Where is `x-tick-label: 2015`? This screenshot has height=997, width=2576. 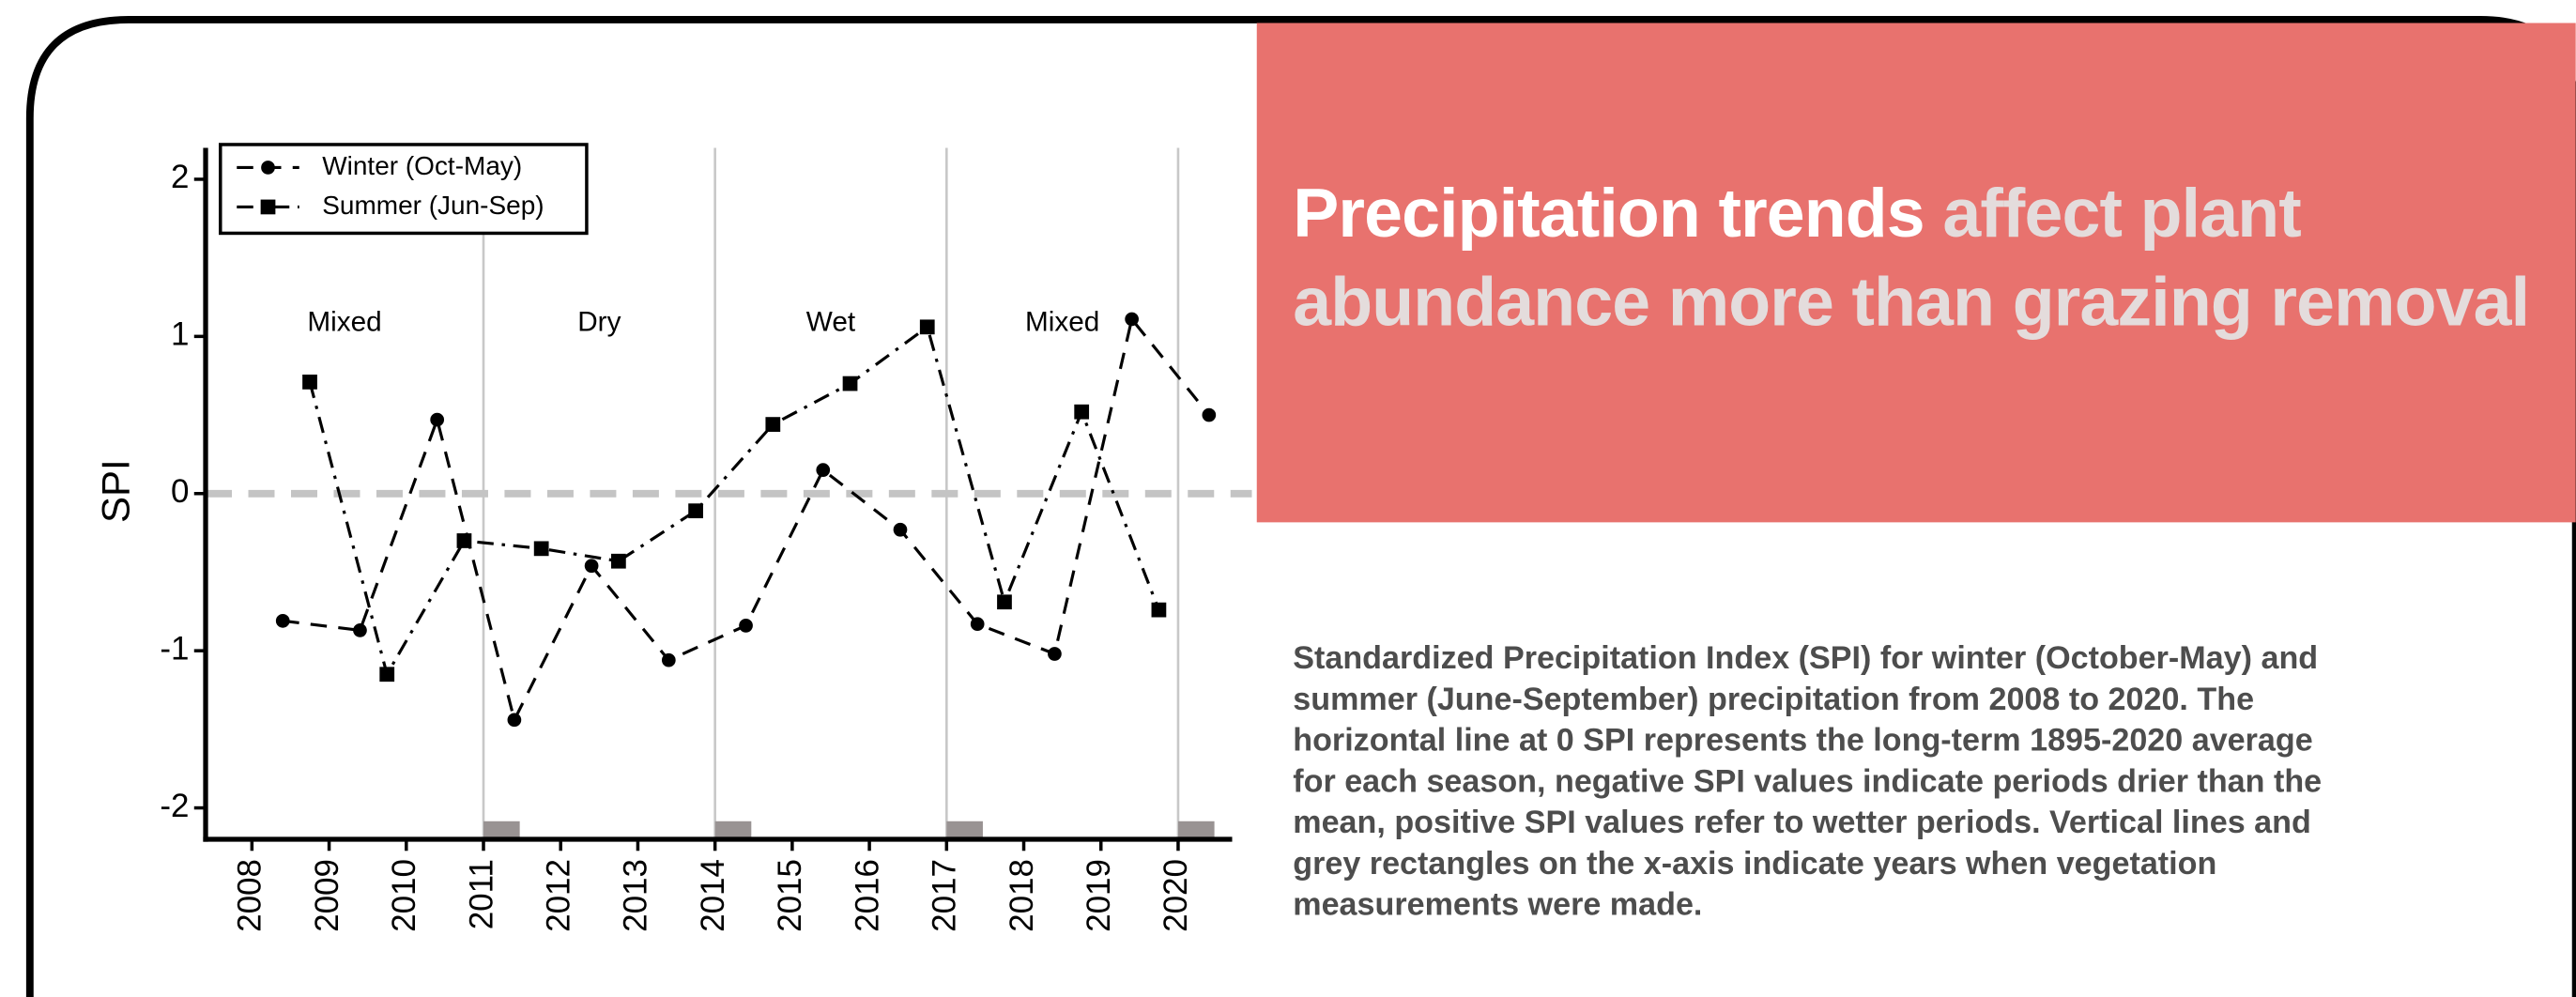 x-tick-label: 2015 is located at coordinates (790, 896).